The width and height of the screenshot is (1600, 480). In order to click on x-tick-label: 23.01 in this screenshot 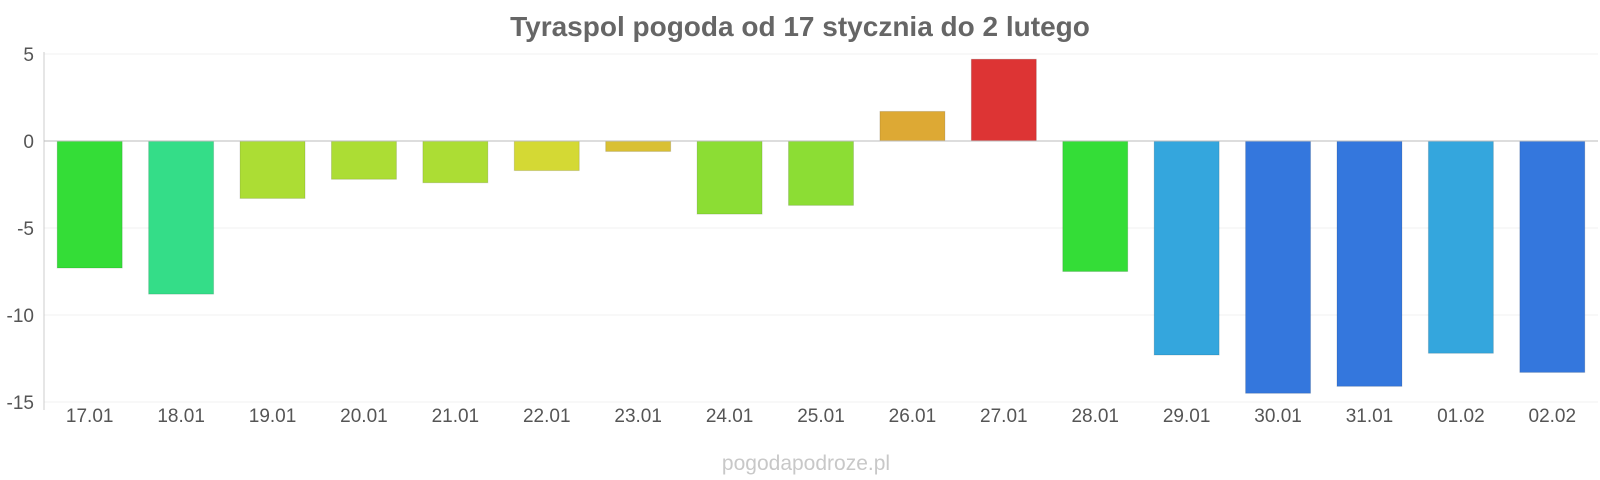, I will do `click(638, 416)`.